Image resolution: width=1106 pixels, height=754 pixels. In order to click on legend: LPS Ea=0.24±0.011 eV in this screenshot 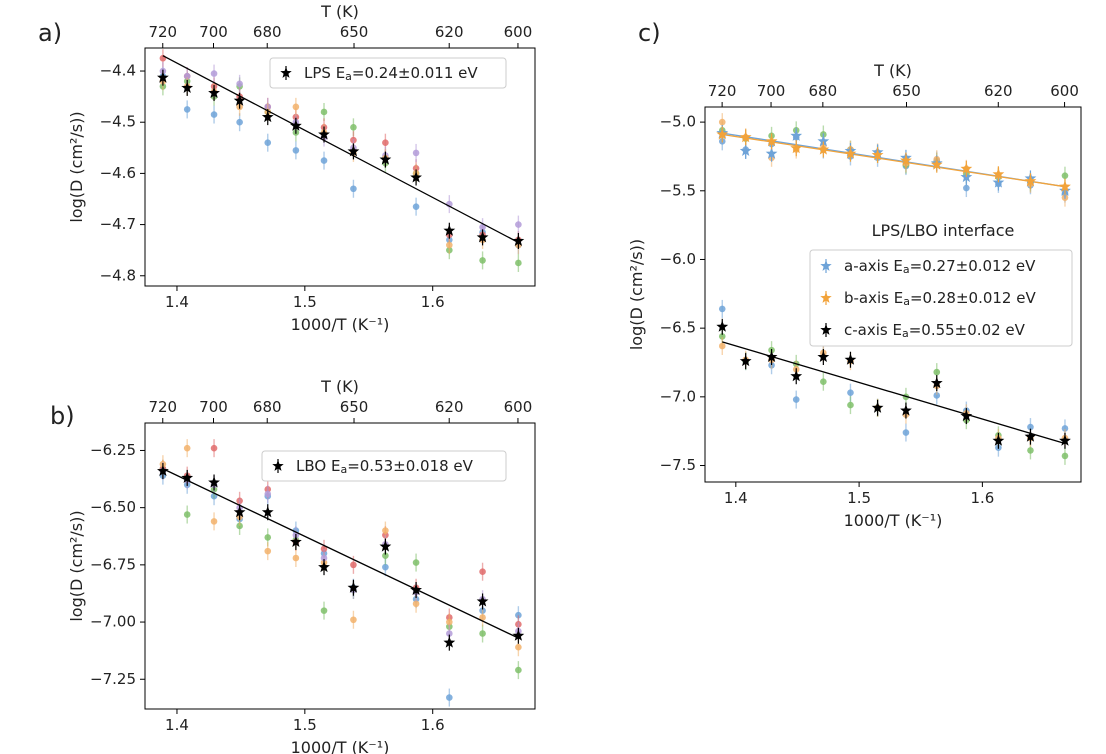, I will do `click(388, 73)`.